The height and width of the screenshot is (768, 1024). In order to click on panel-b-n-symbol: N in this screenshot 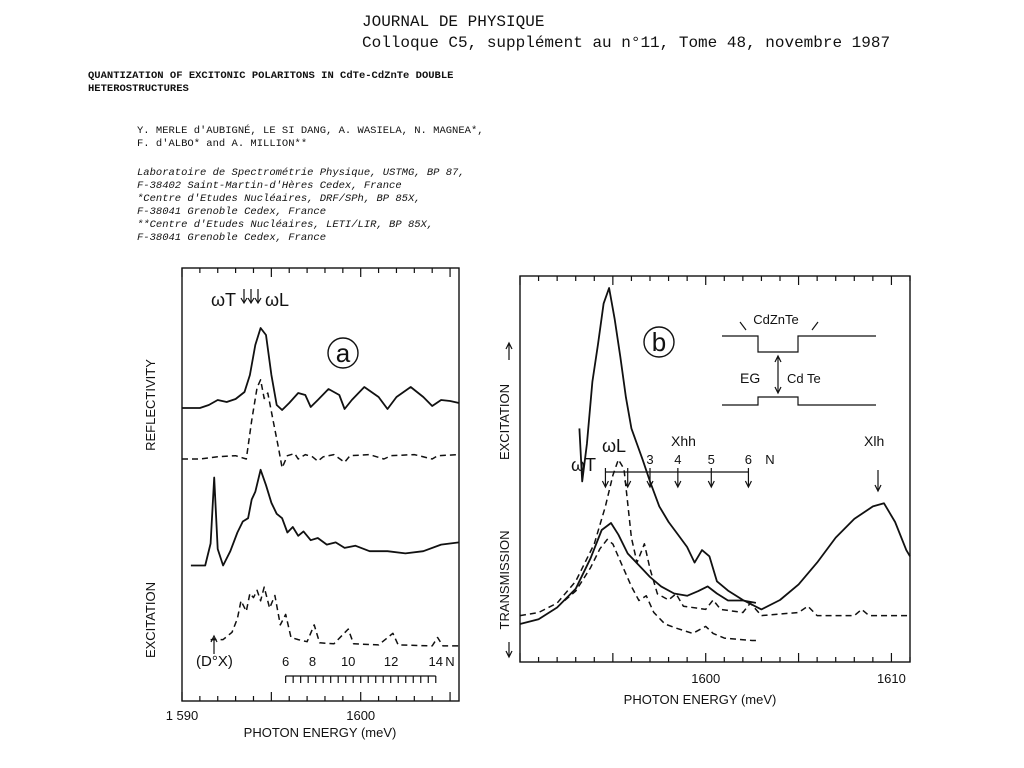, I will do `click(769, 459)`.